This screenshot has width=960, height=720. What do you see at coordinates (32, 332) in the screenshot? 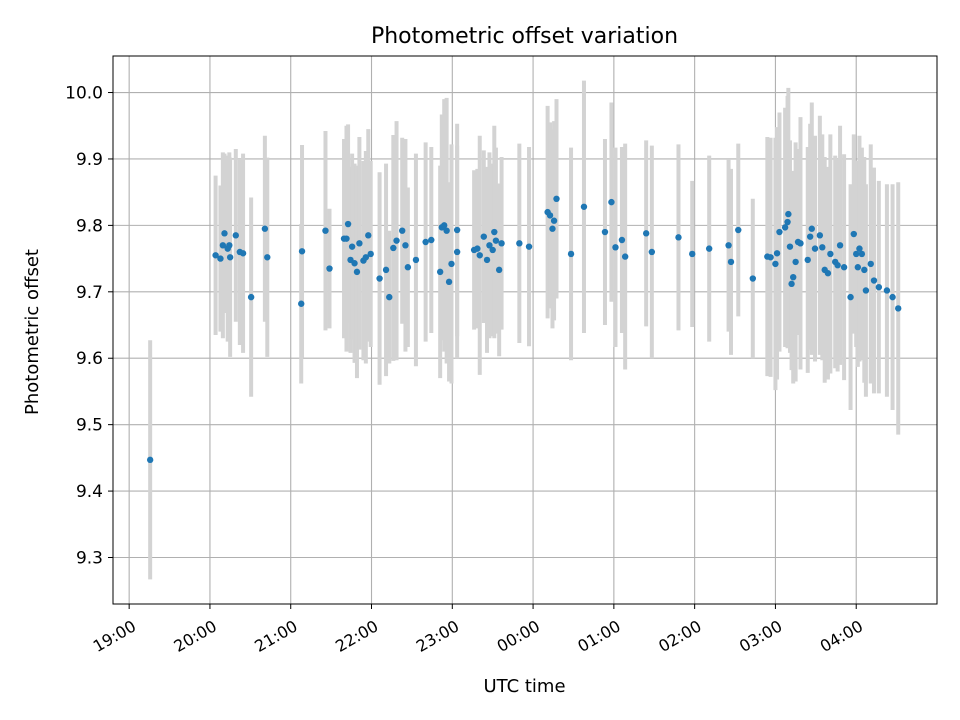
I see `y-axis-label: Photometric offset` at bounding box center [32, 332].